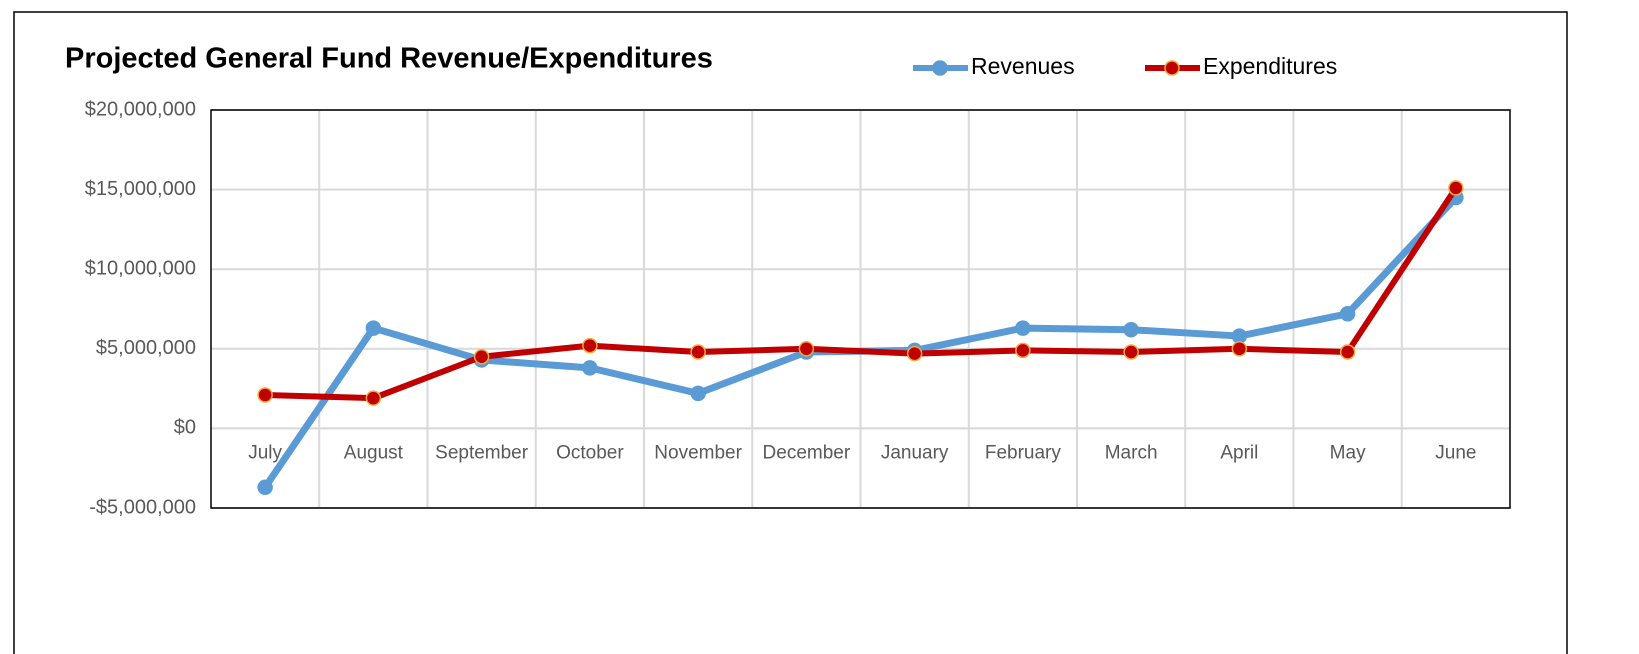 This screenshot has height=654, width=1639. Describe the element at coordinates (140, 189) in the screenshot. I see `y-tick-label: $15,000,000` at that location.